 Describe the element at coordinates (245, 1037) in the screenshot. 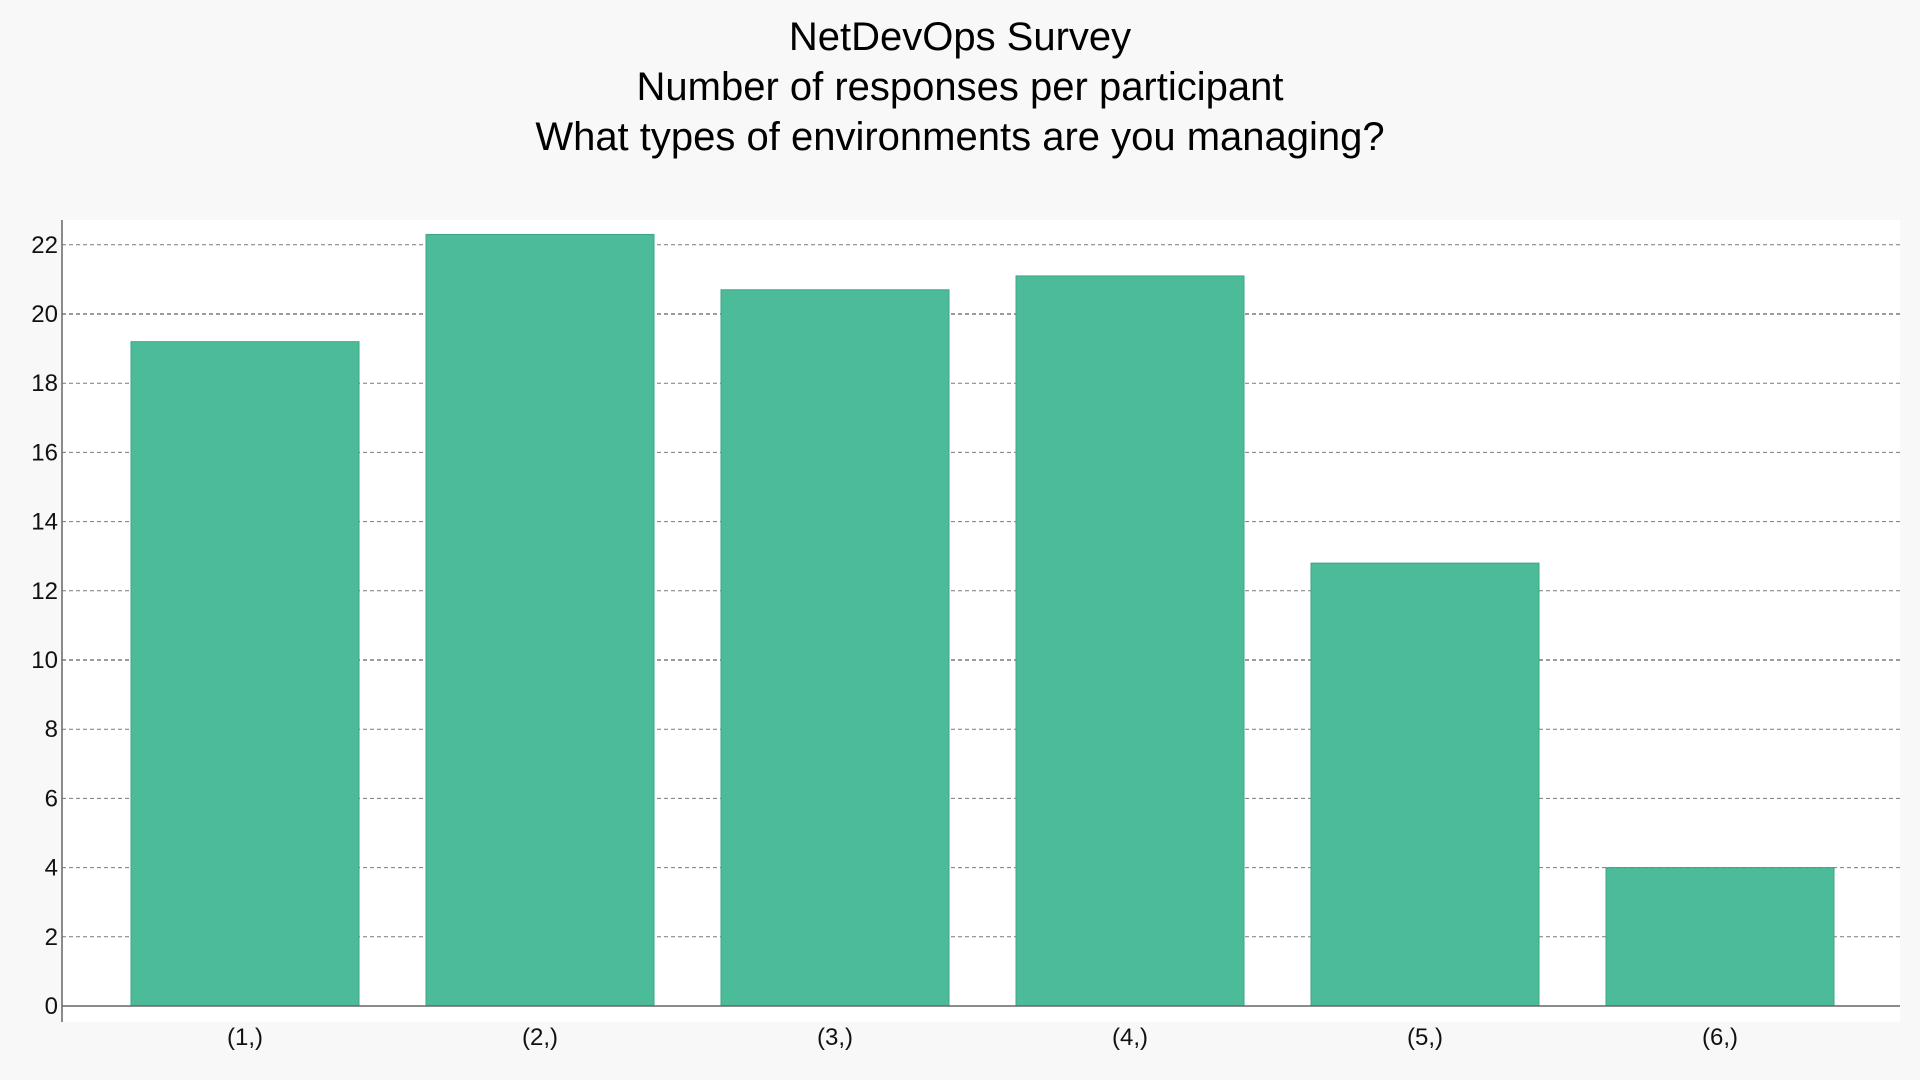

I see `x-tick-label: (1,)` at that location.